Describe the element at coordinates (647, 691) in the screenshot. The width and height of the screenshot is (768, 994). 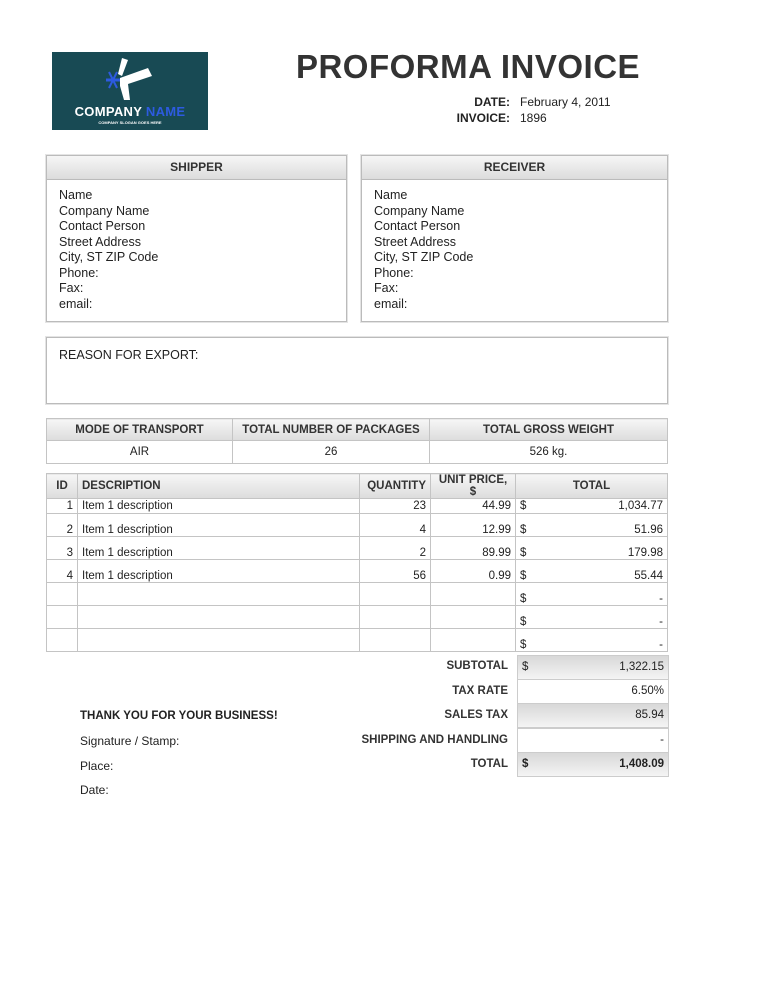
I see `tax-rate-value: 6.50%` at that location.